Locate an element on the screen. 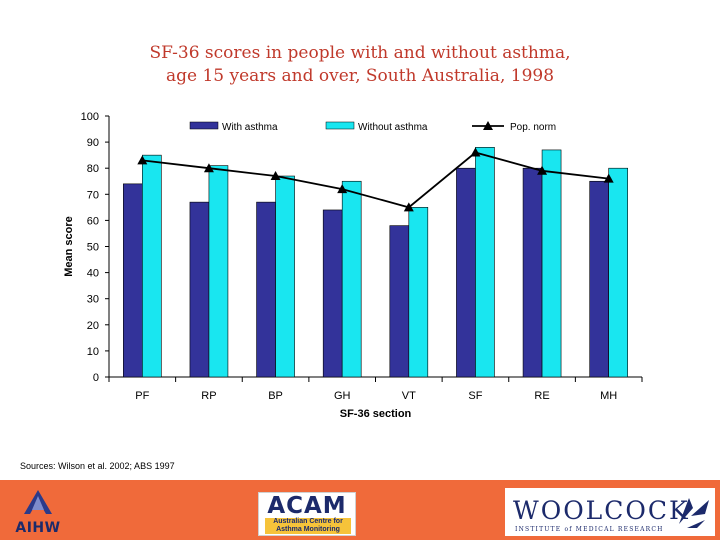 The image size is (720, 540). y-tick-label: 0 is located at coordinates (96, 378).